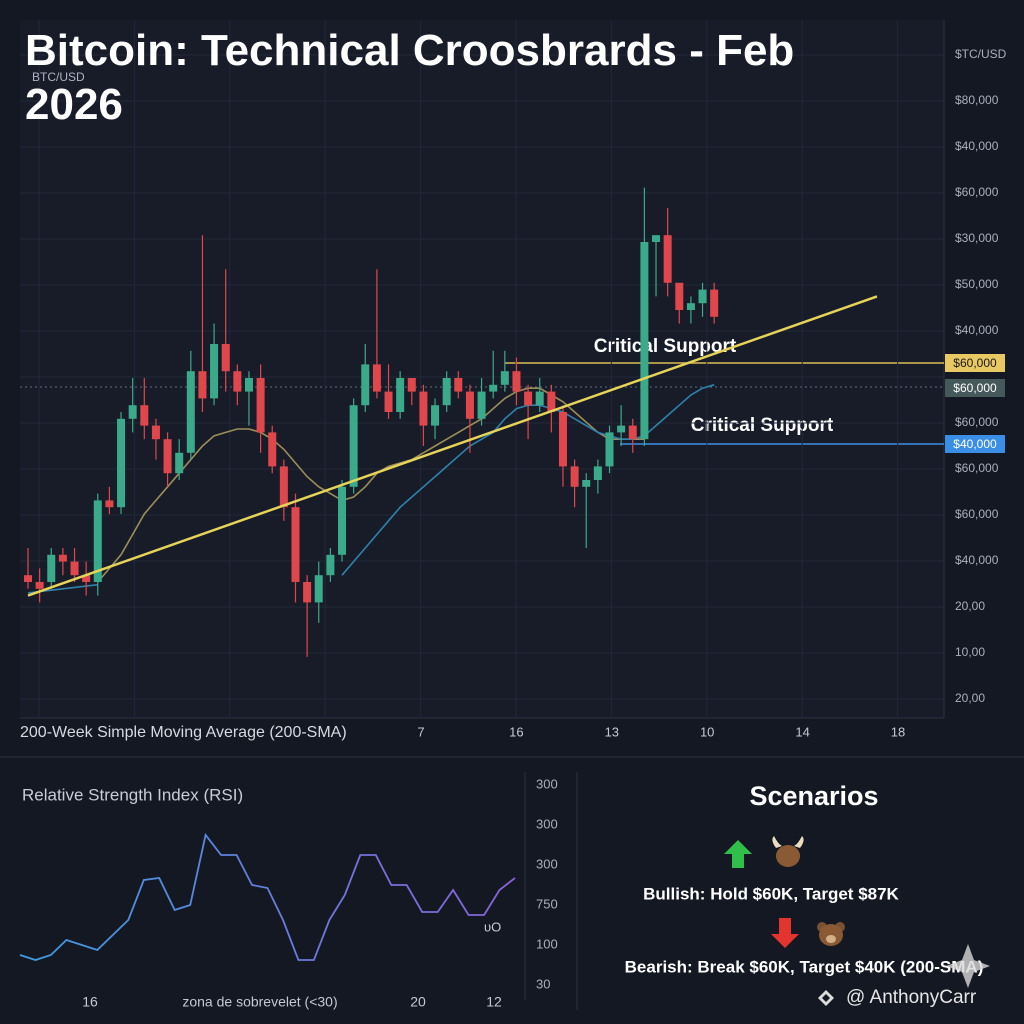  Describe the element at coordinates (813, 796) in the screenshot. I see `scenarios-title: Scenarios` at that location.